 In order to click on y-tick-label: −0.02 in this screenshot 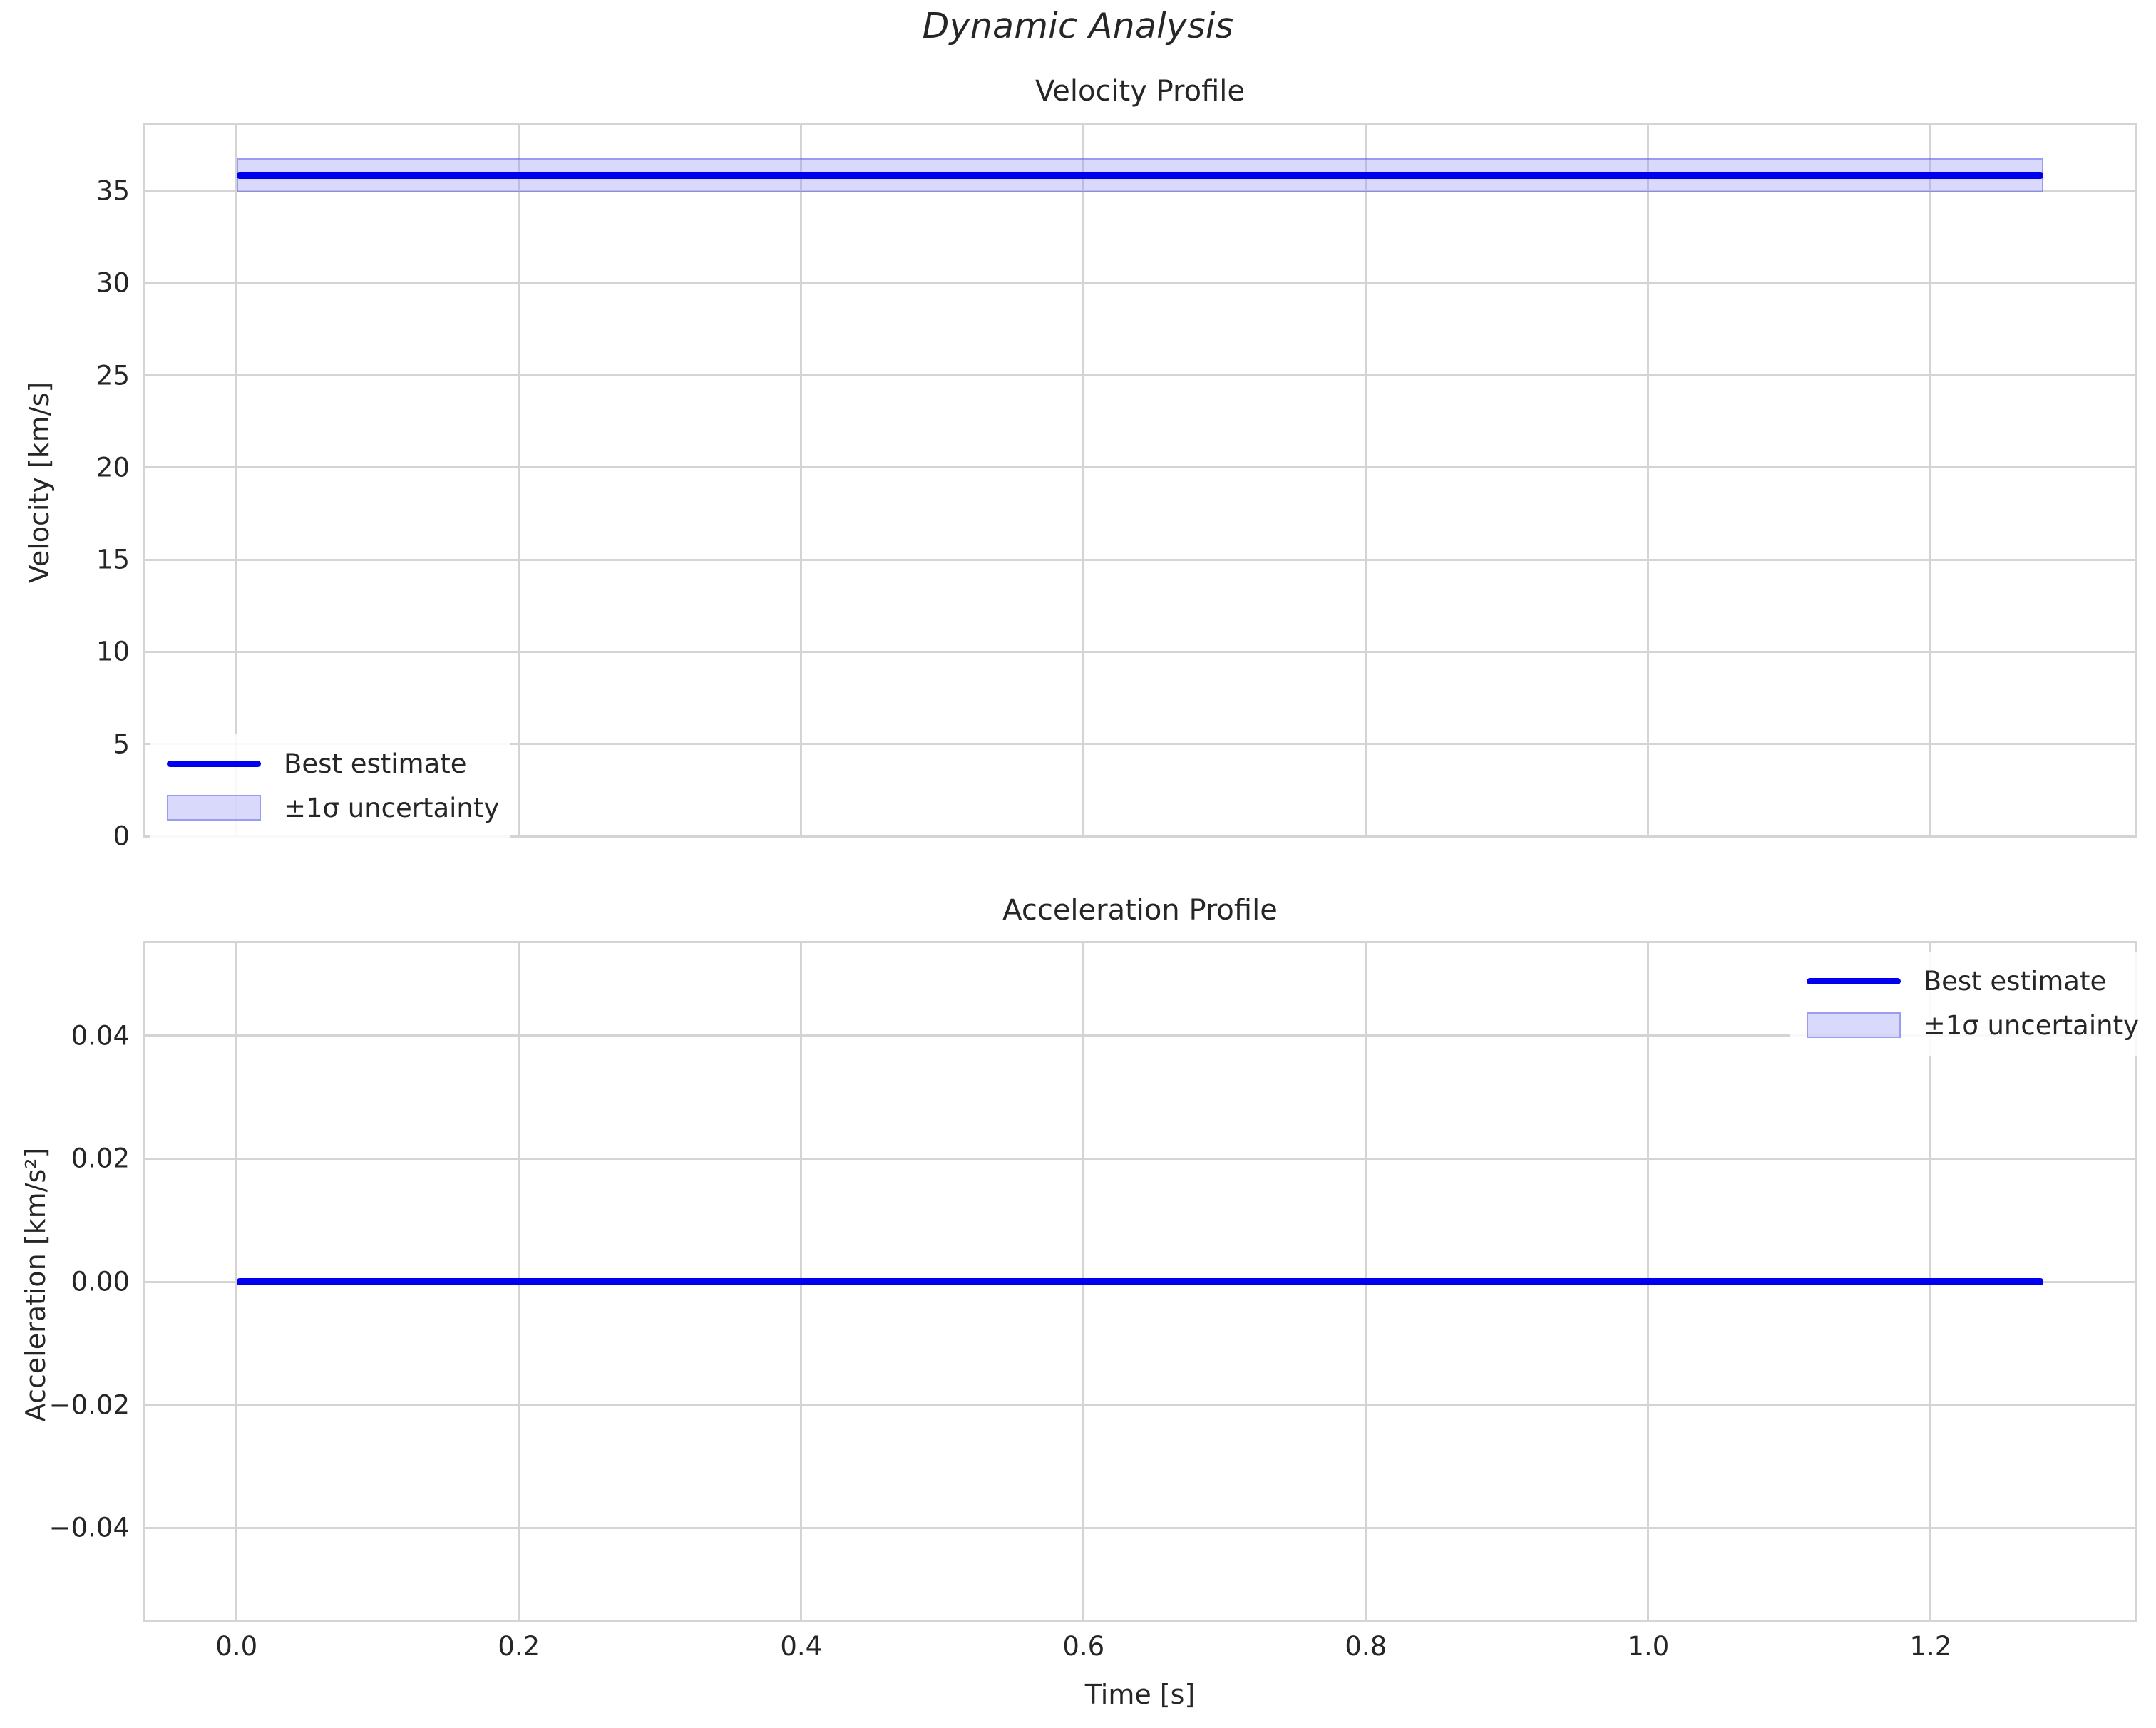, I will do `click(89, 1405)`.